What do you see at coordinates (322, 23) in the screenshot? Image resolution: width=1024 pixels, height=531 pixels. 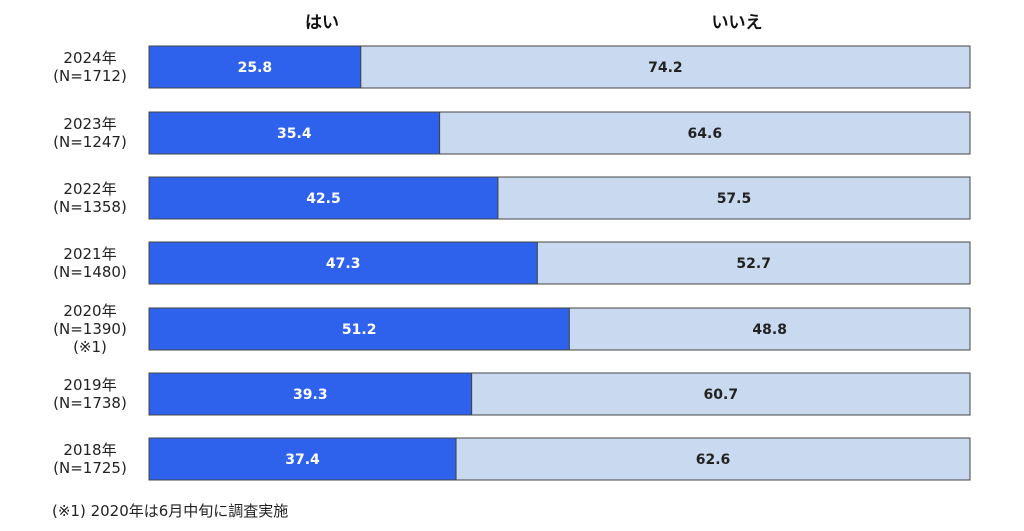 I see `legend-label-yes: はい` at bounding box center [322, 23].